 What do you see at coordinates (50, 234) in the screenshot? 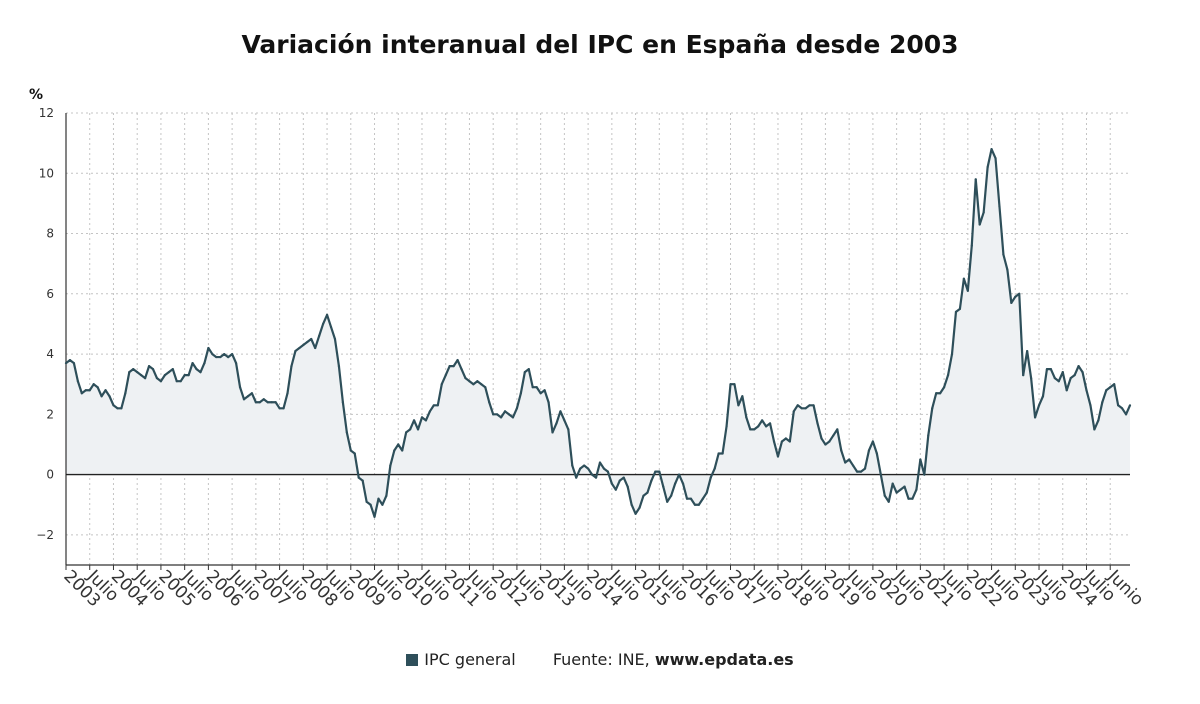
I see `y-tick-label: 8` at bounding box center [50, 234].